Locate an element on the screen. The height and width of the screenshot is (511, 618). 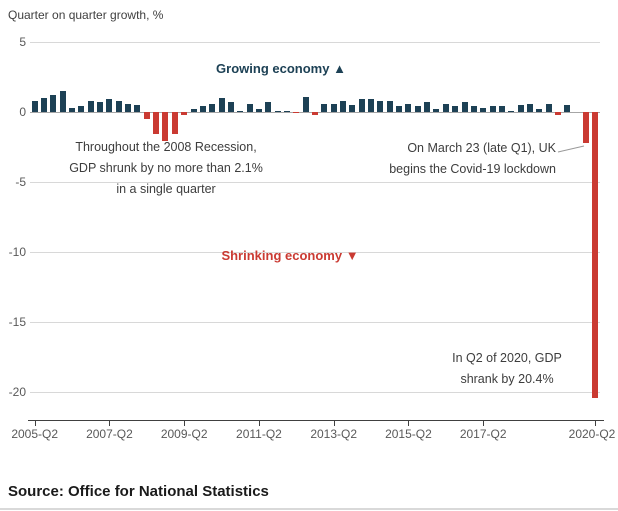
q2-2020-annotation-line2: shrank by 20.4% is located at coordinates (507, 379).